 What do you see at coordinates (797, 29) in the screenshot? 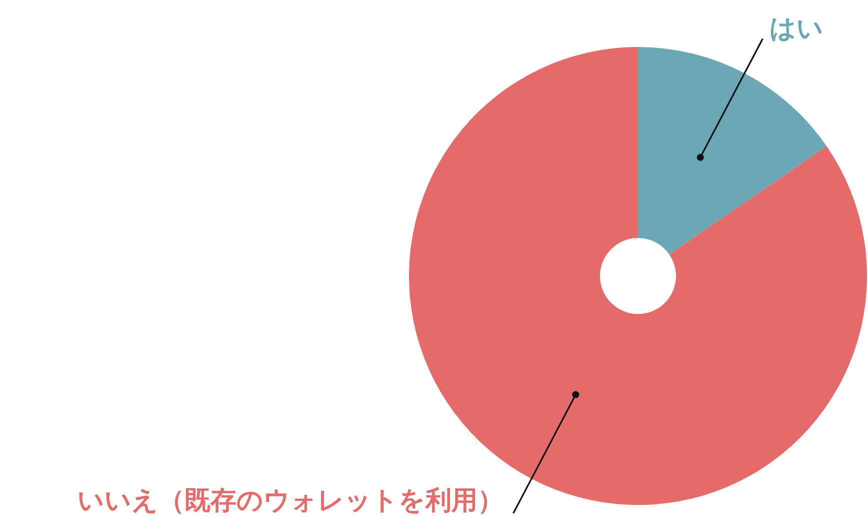
I see `slice-label: はい` at bounding box center [797, 29].